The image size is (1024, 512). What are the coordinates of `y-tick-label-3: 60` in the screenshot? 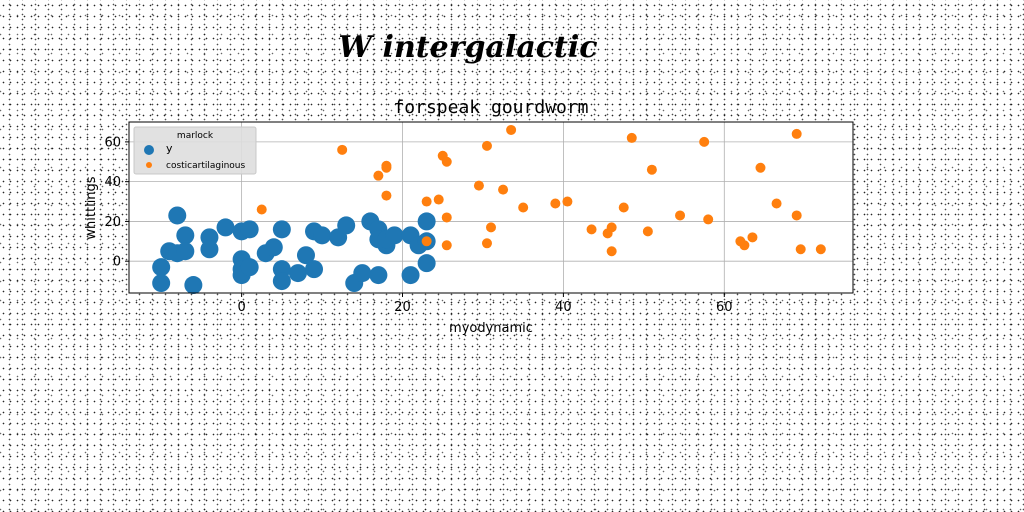 It's located at (112, 142).